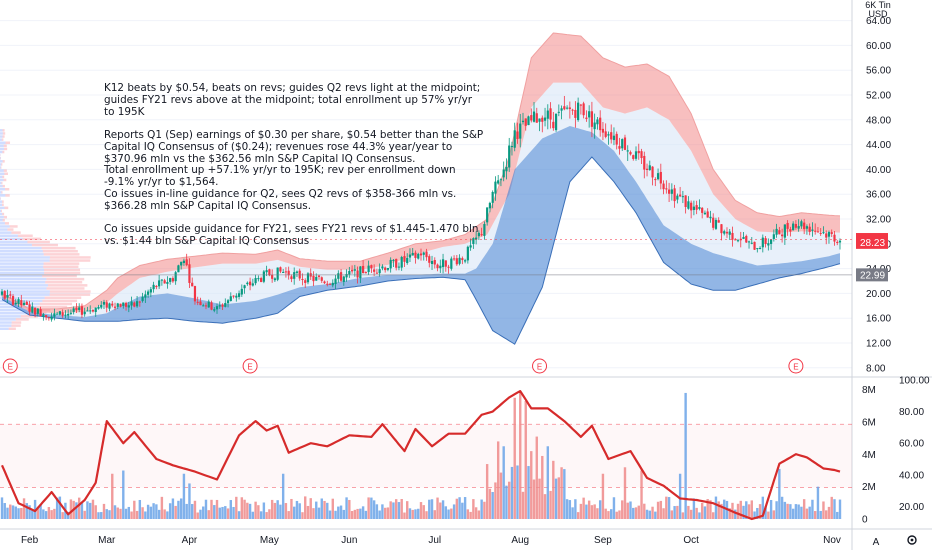 This screenshot has height=550, width=932. I want to click on auto-scale-toggle: A, so click(876, 542).